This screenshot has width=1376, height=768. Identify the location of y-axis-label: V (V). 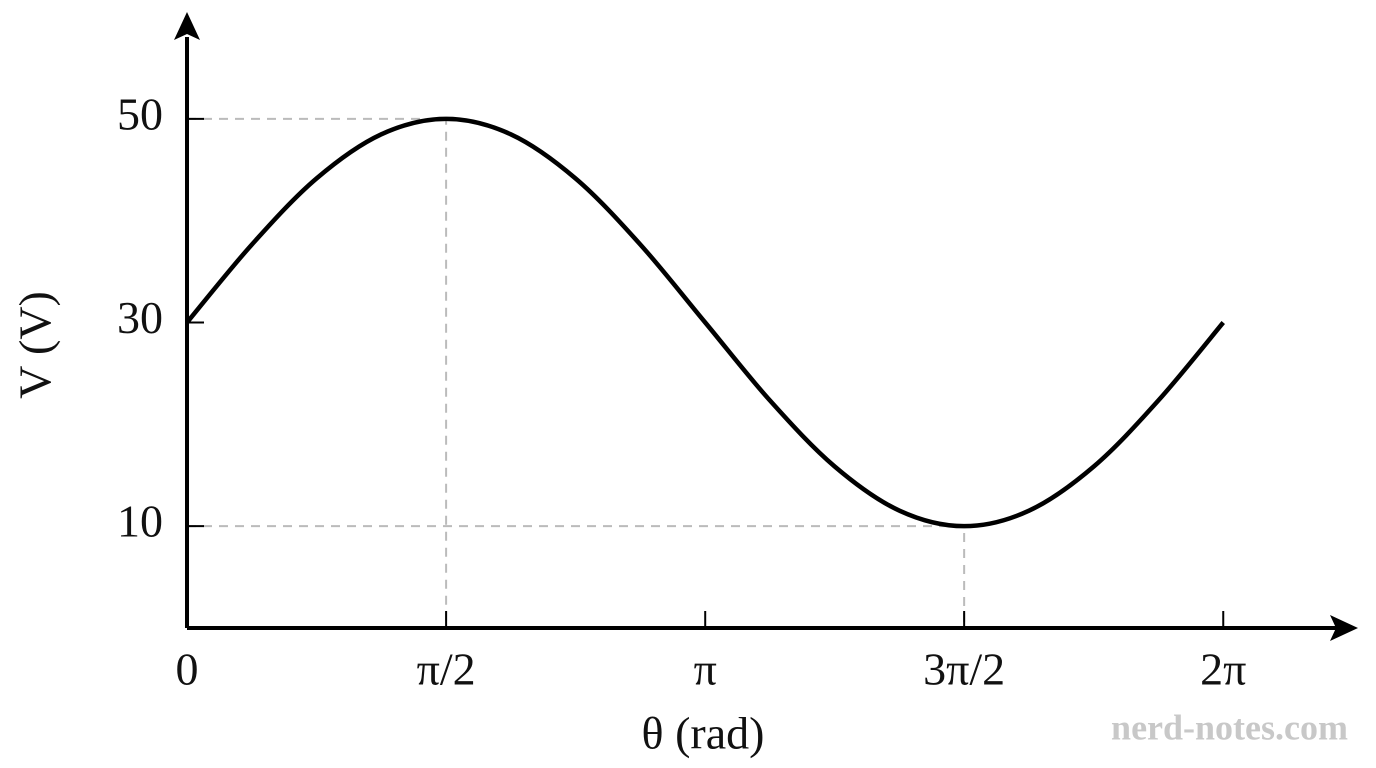
(35, 345).